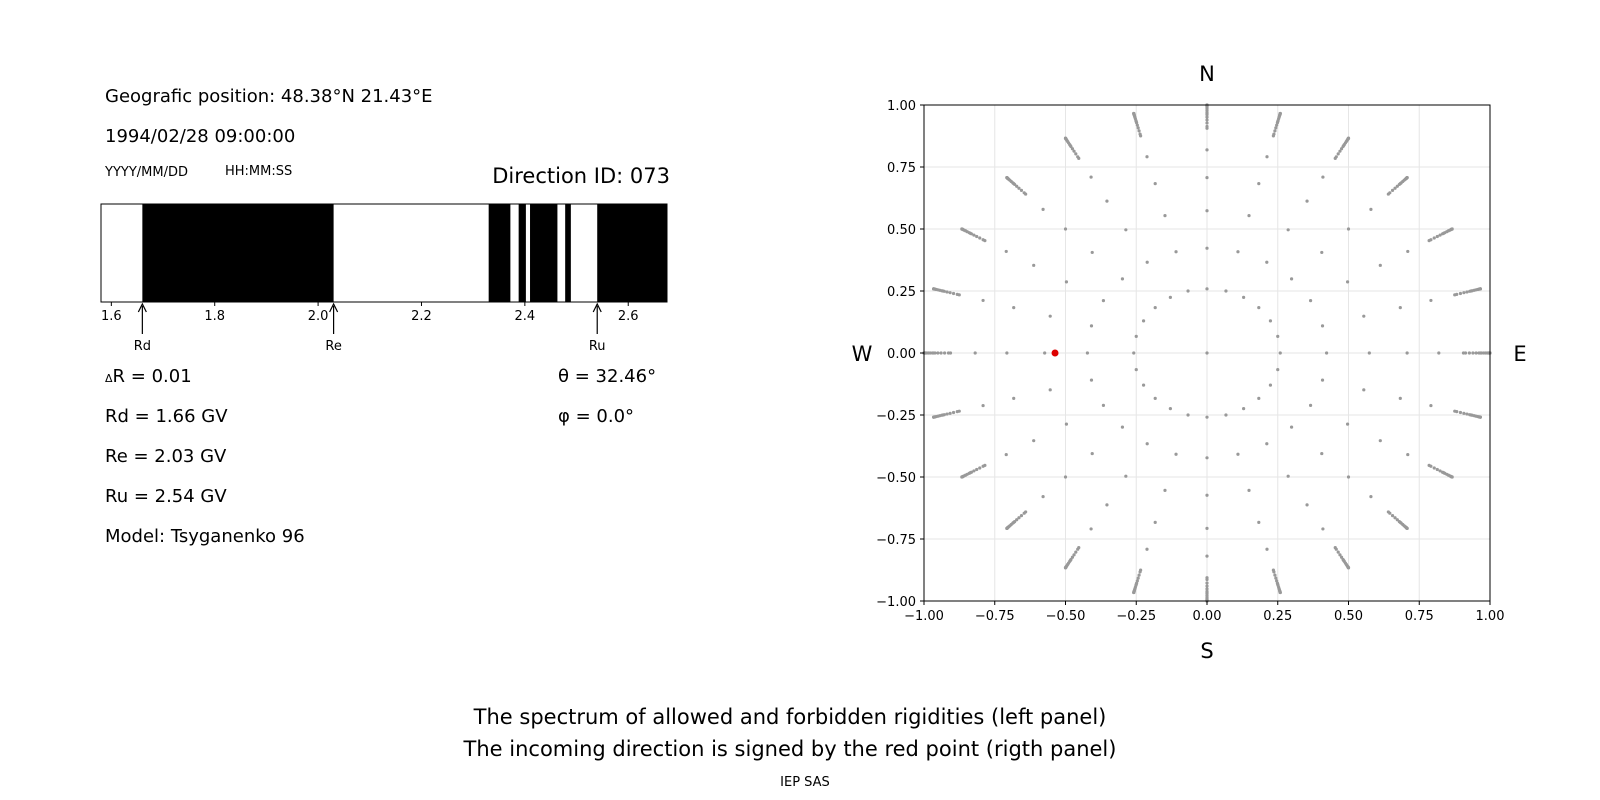 The height and width of the screenshot is (800, 1600). Describe the element at coordinates (1277, 616) in the screenshot. I see `x-tick-label: 0.25` at that location.